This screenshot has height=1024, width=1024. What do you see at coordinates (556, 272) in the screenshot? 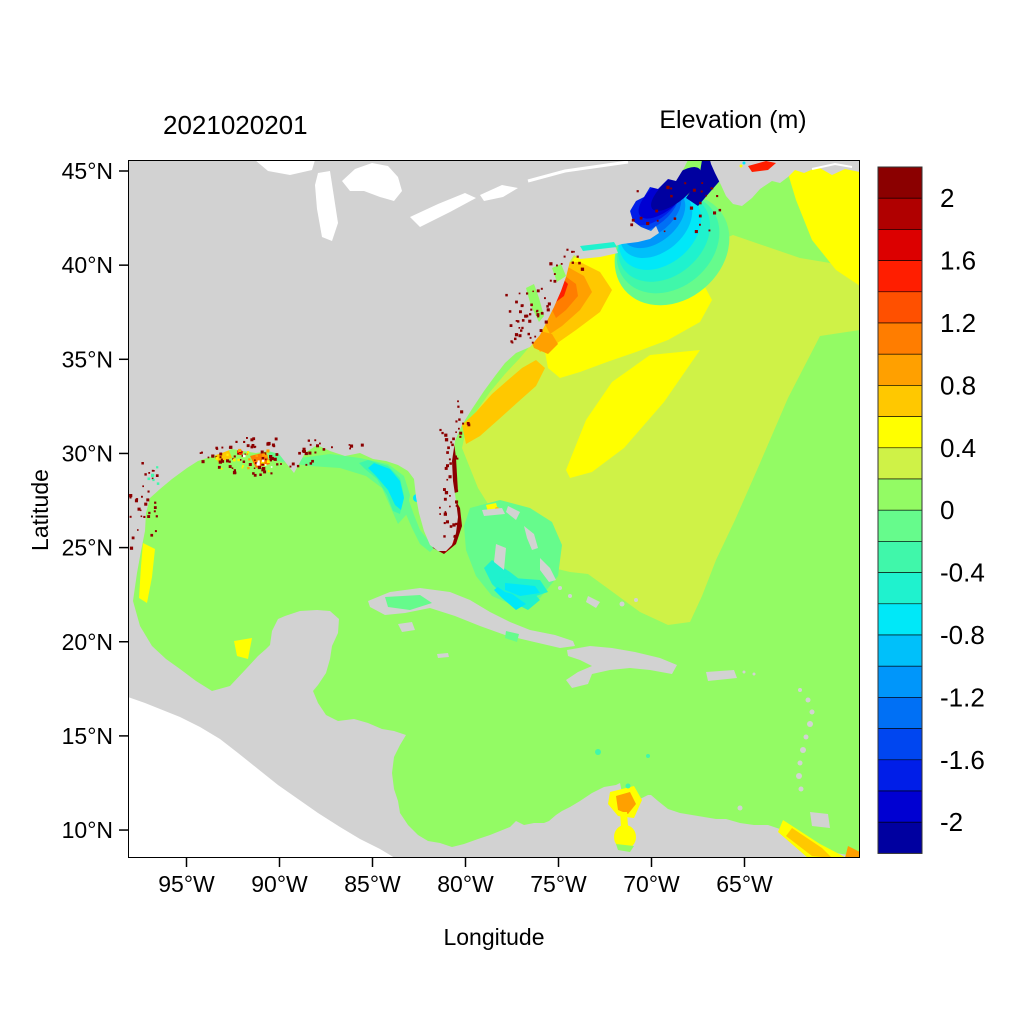
I see `speckles-delaware-speckles` at bounding box center [556, 272].